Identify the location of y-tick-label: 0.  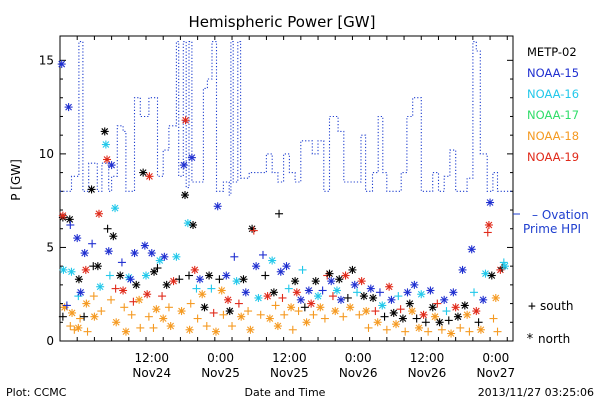
(50, 341).